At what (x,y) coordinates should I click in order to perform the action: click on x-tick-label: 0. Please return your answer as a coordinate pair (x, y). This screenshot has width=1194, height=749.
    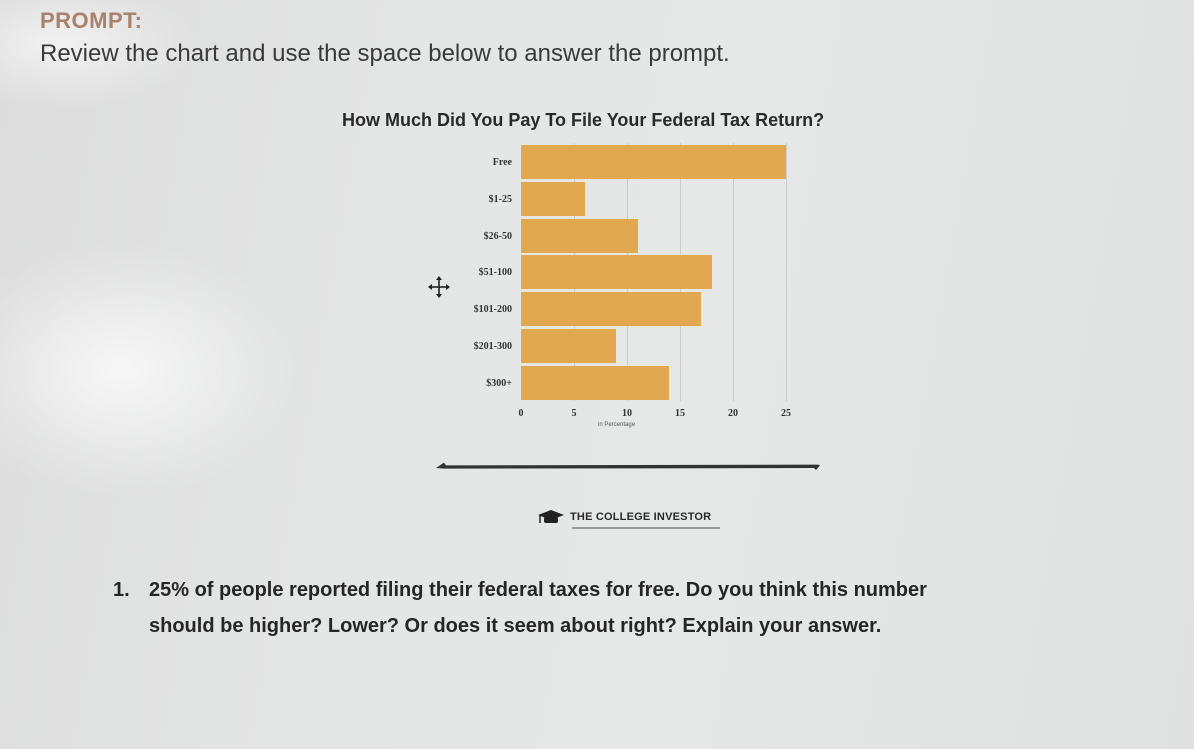
    Looking at the image, I should click on (521, 413).